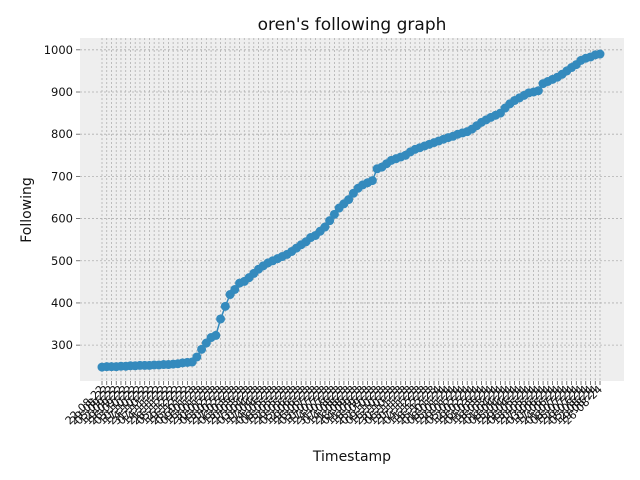  Describe the element at coordinates (62, 261) in the screenshot. I see `y-tick-label: 500` at that location.